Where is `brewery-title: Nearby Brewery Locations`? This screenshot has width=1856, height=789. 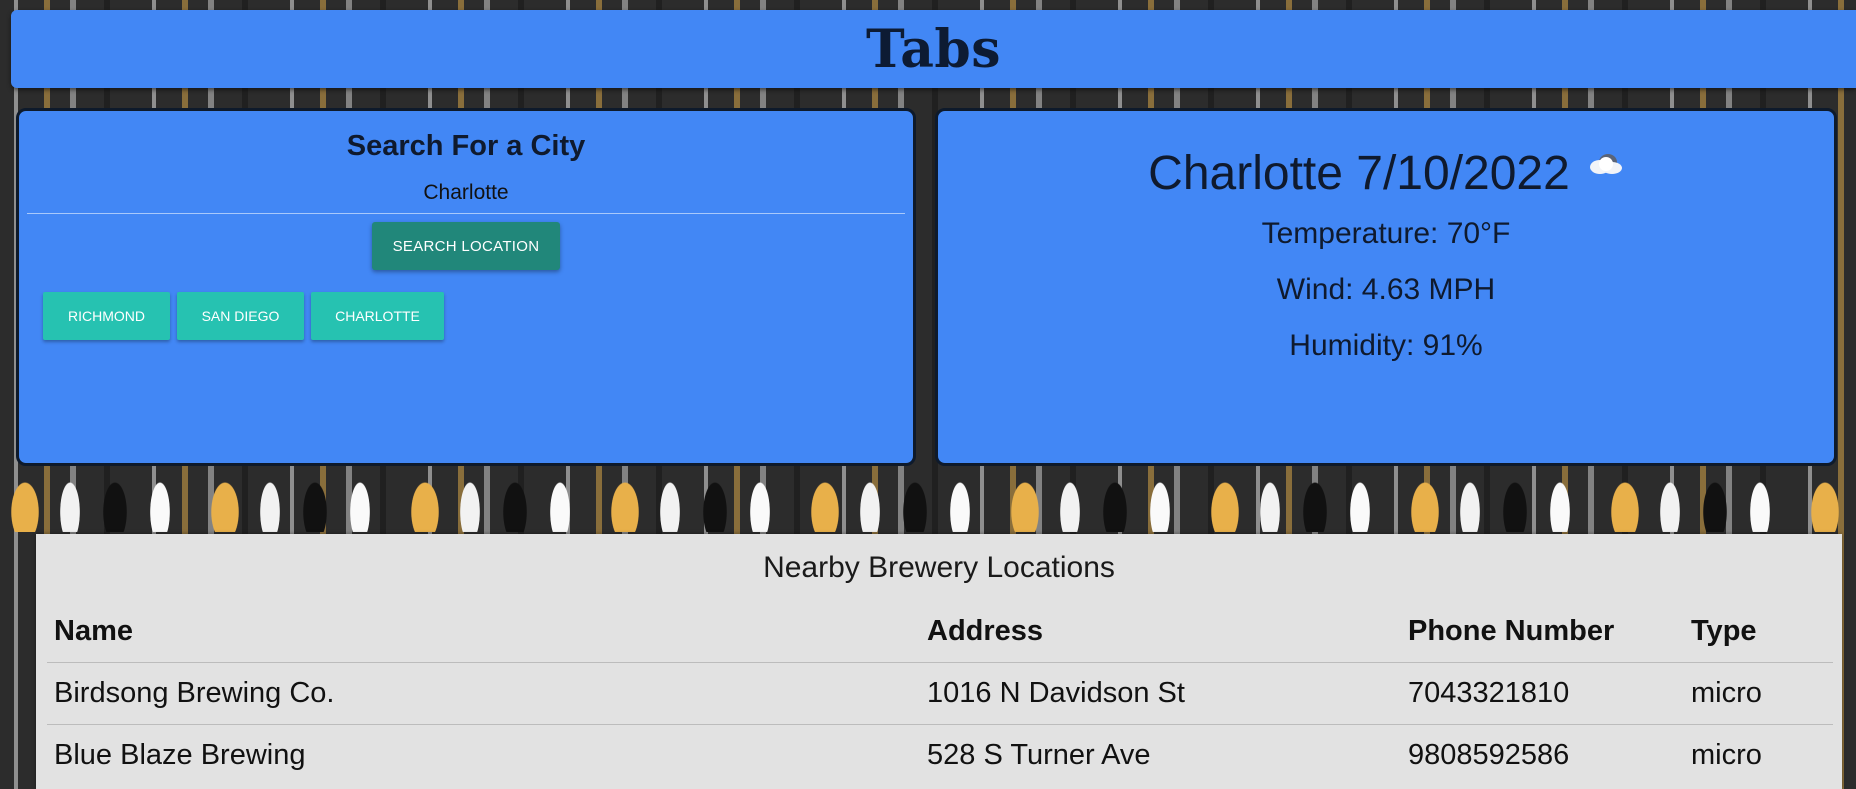 brewery-title: Nearby Brewery Locations is located at coordinates (939, 567).